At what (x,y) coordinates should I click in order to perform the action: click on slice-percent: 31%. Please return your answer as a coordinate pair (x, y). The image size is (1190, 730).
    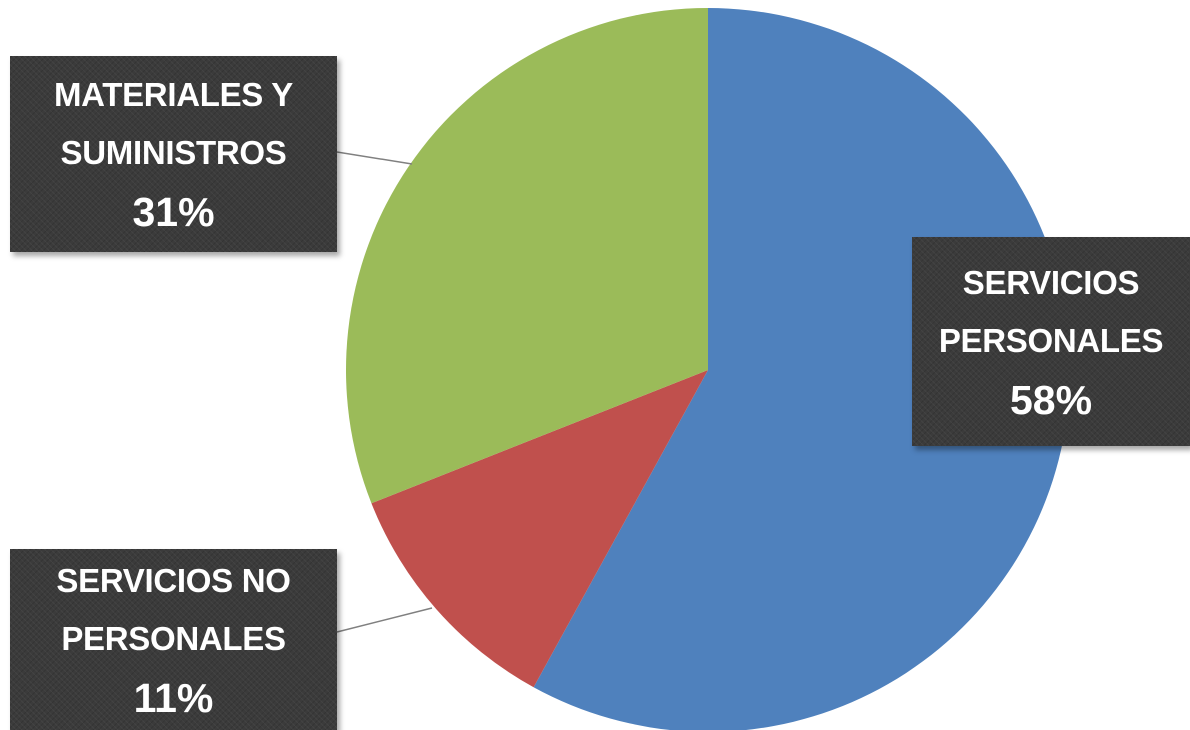
    Looking at the image, I should click on (173, 212).